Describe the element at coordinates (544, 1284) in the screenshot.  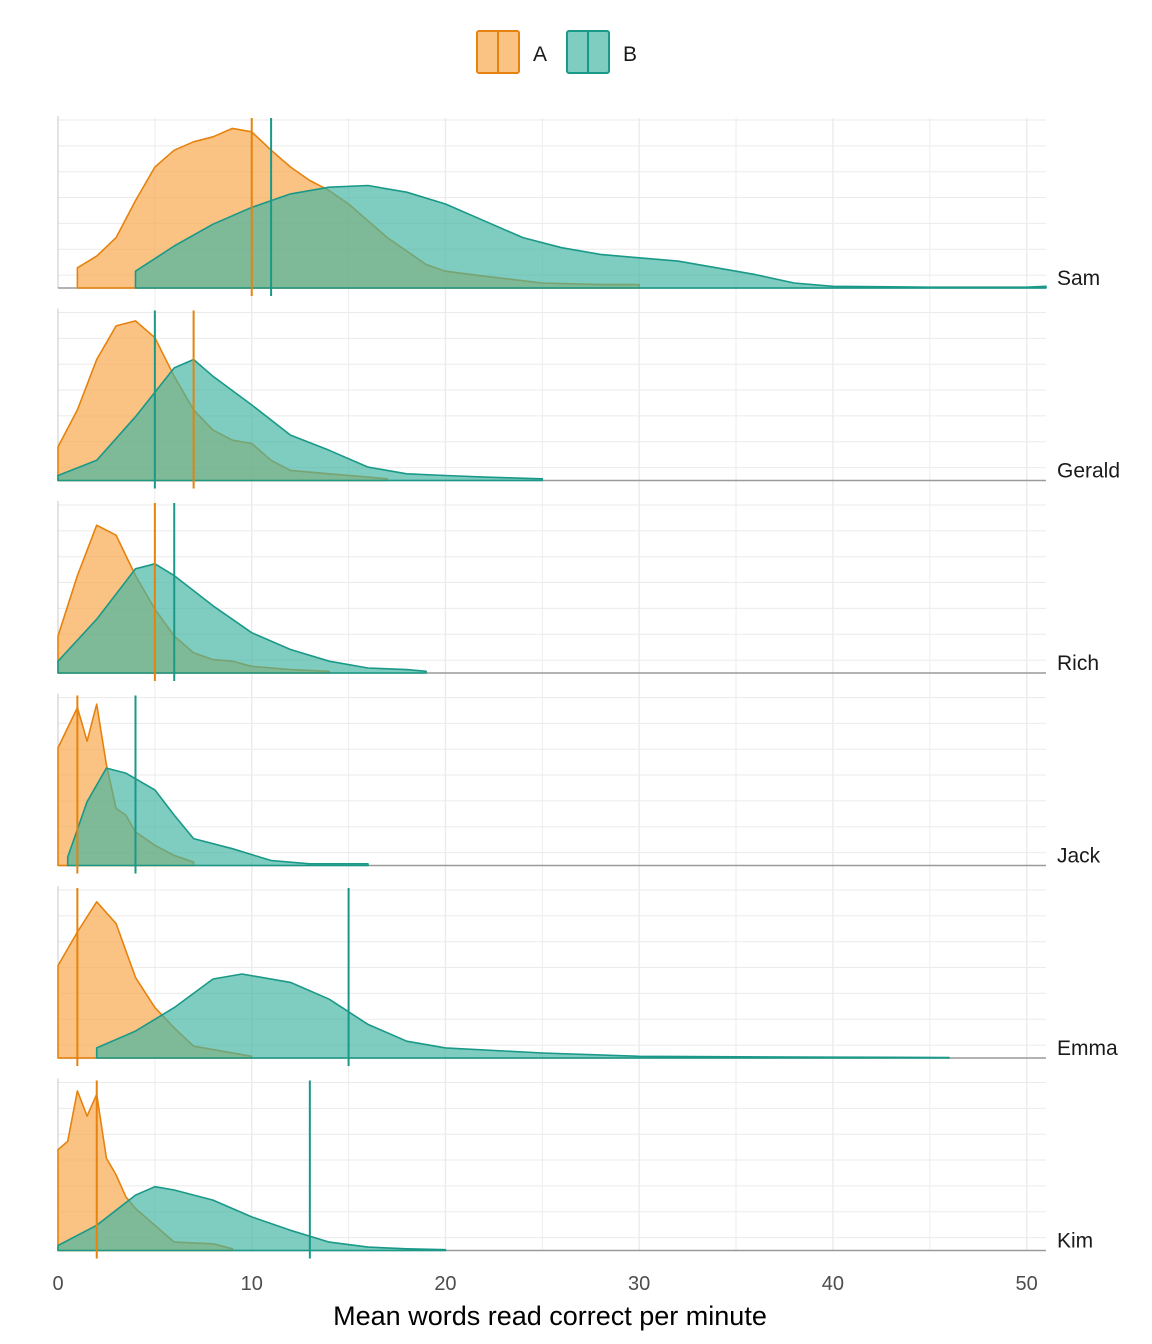
I see `x-axis: 0 10 20 30 40 50` at that location.